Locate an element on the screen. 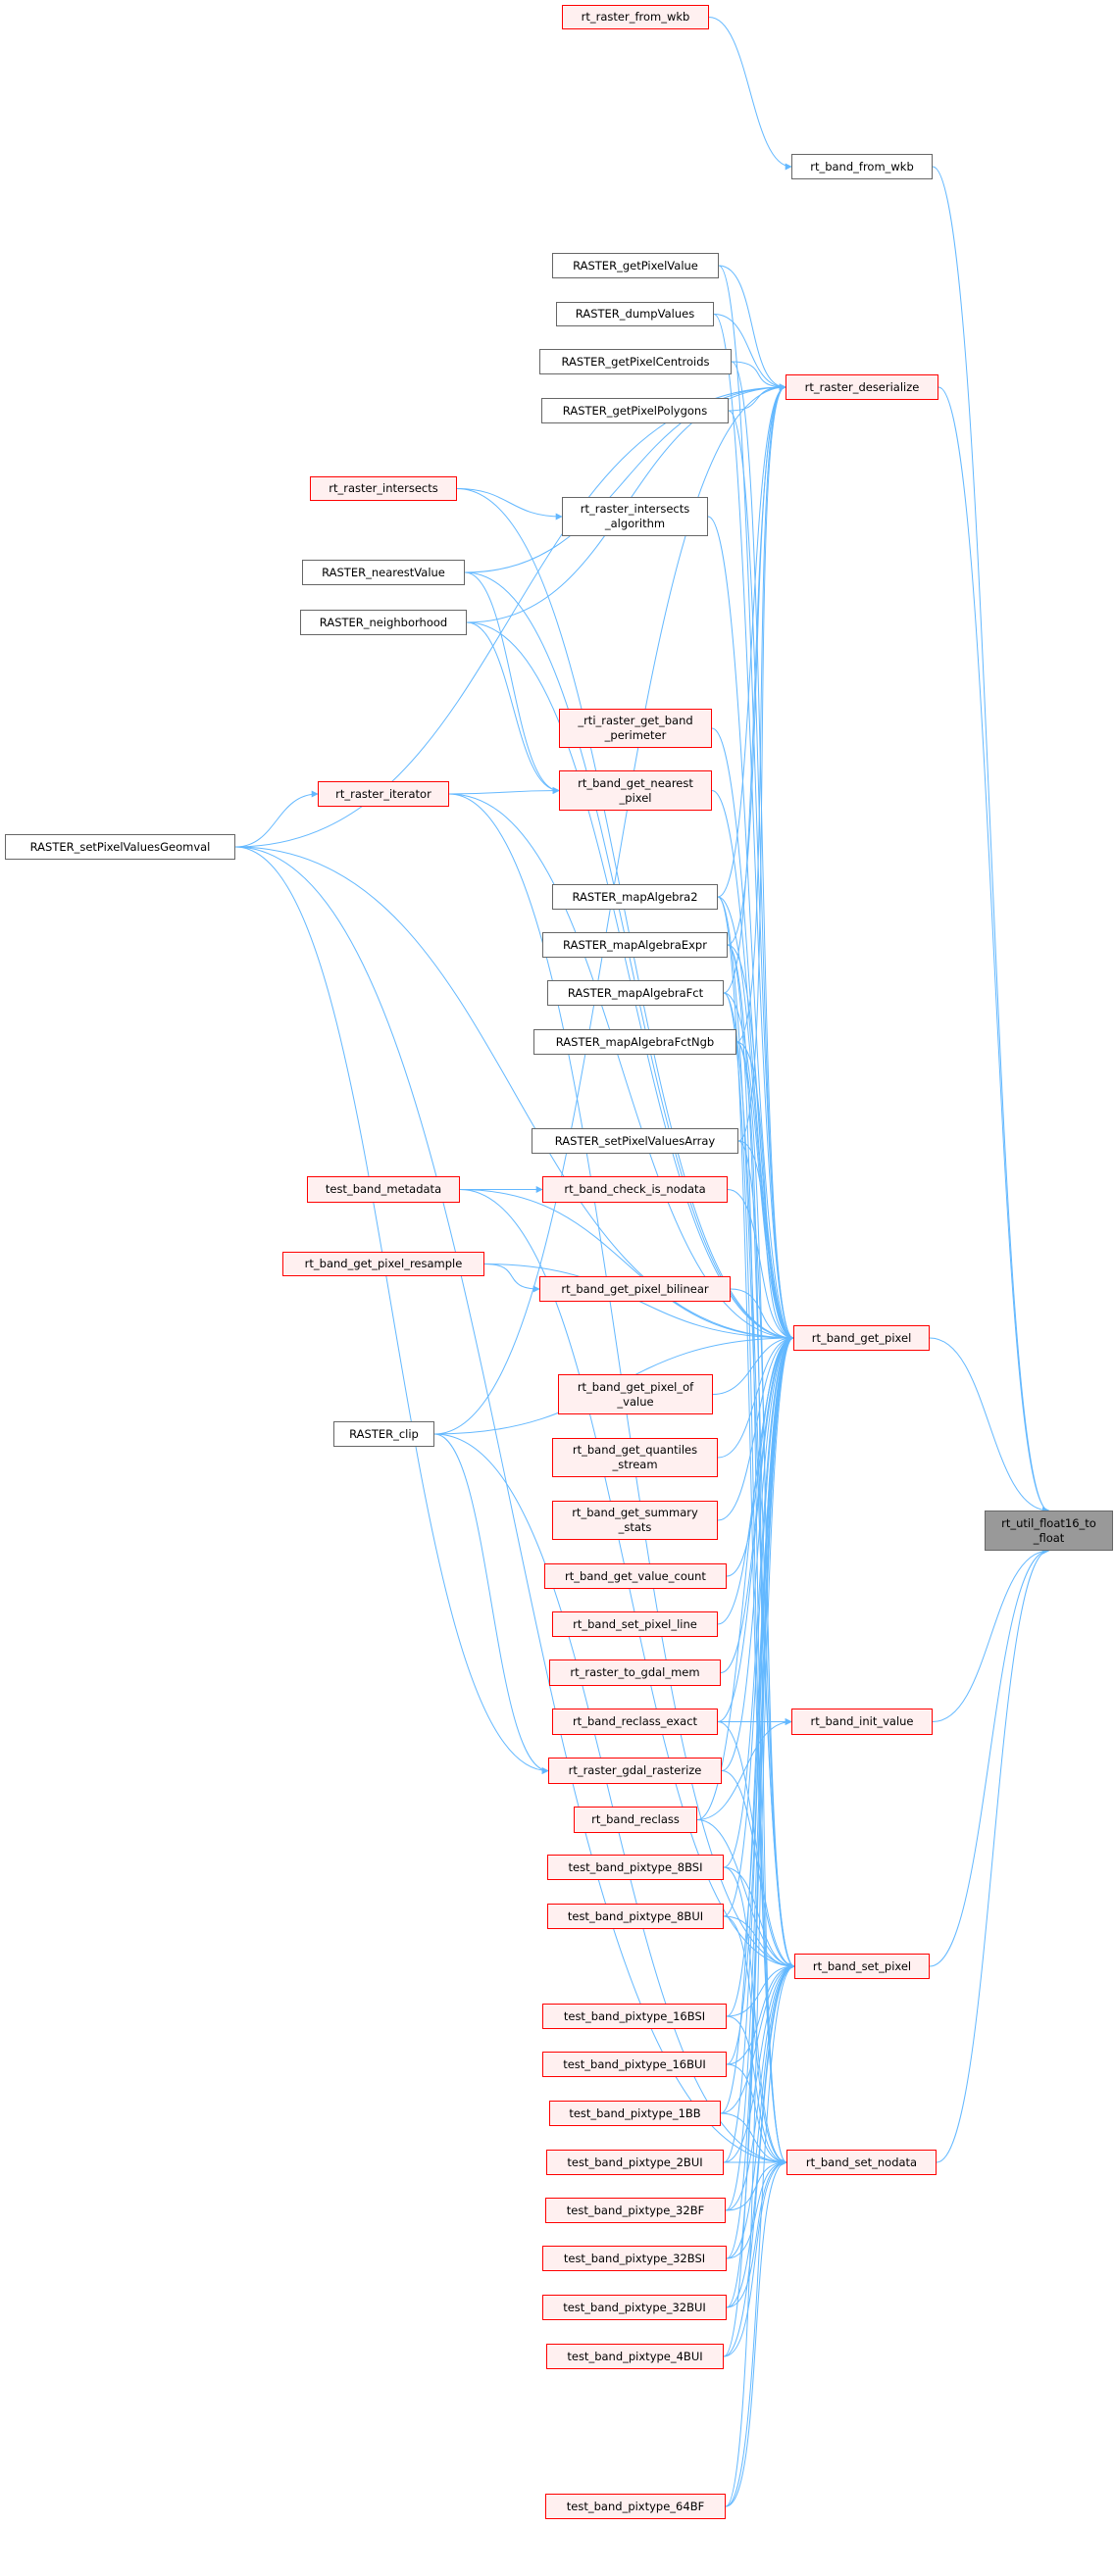 This screenshot has width=1115, height=2576. edge-centroids-to-deserialize is located at coordinates (758, 376).